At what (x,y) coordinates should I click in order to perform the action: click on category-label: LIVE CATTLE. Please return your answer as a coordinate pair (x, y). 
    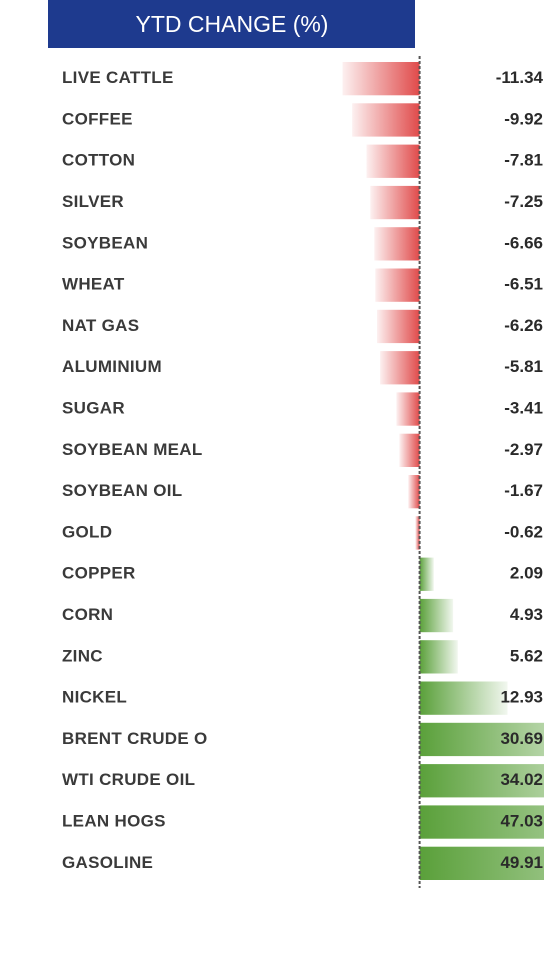
    Looking at the image, I should click on (118, 77).